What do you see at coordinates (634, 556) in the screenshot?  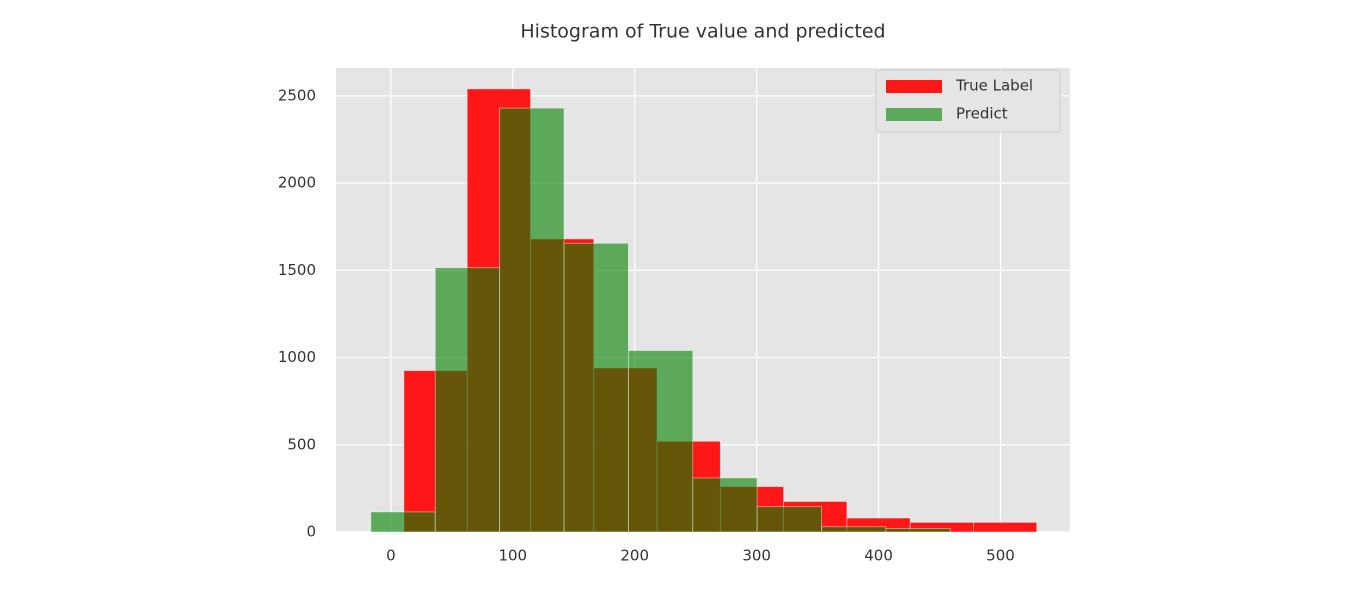 I see `x-tick-label: 200` at bounding box center [634, 556].